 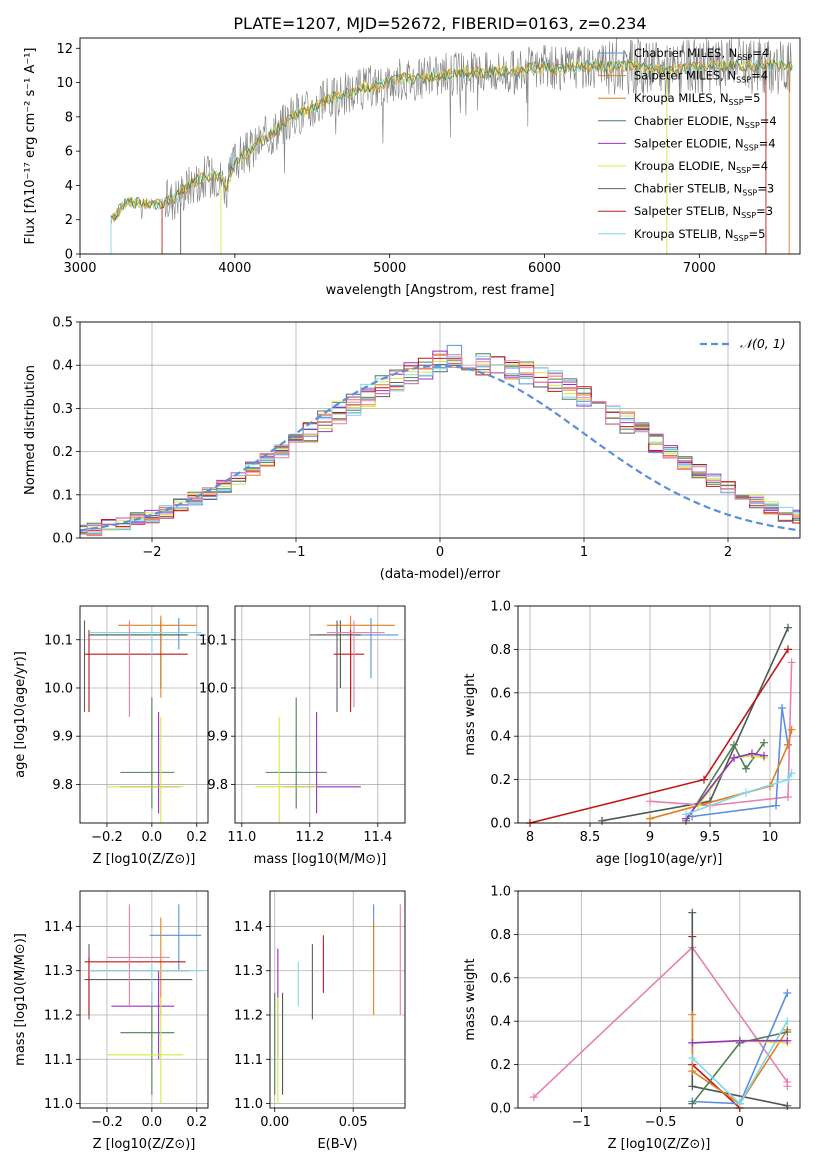 I want to click on y-tick-label: 10.1, so click(x=213, y=640).